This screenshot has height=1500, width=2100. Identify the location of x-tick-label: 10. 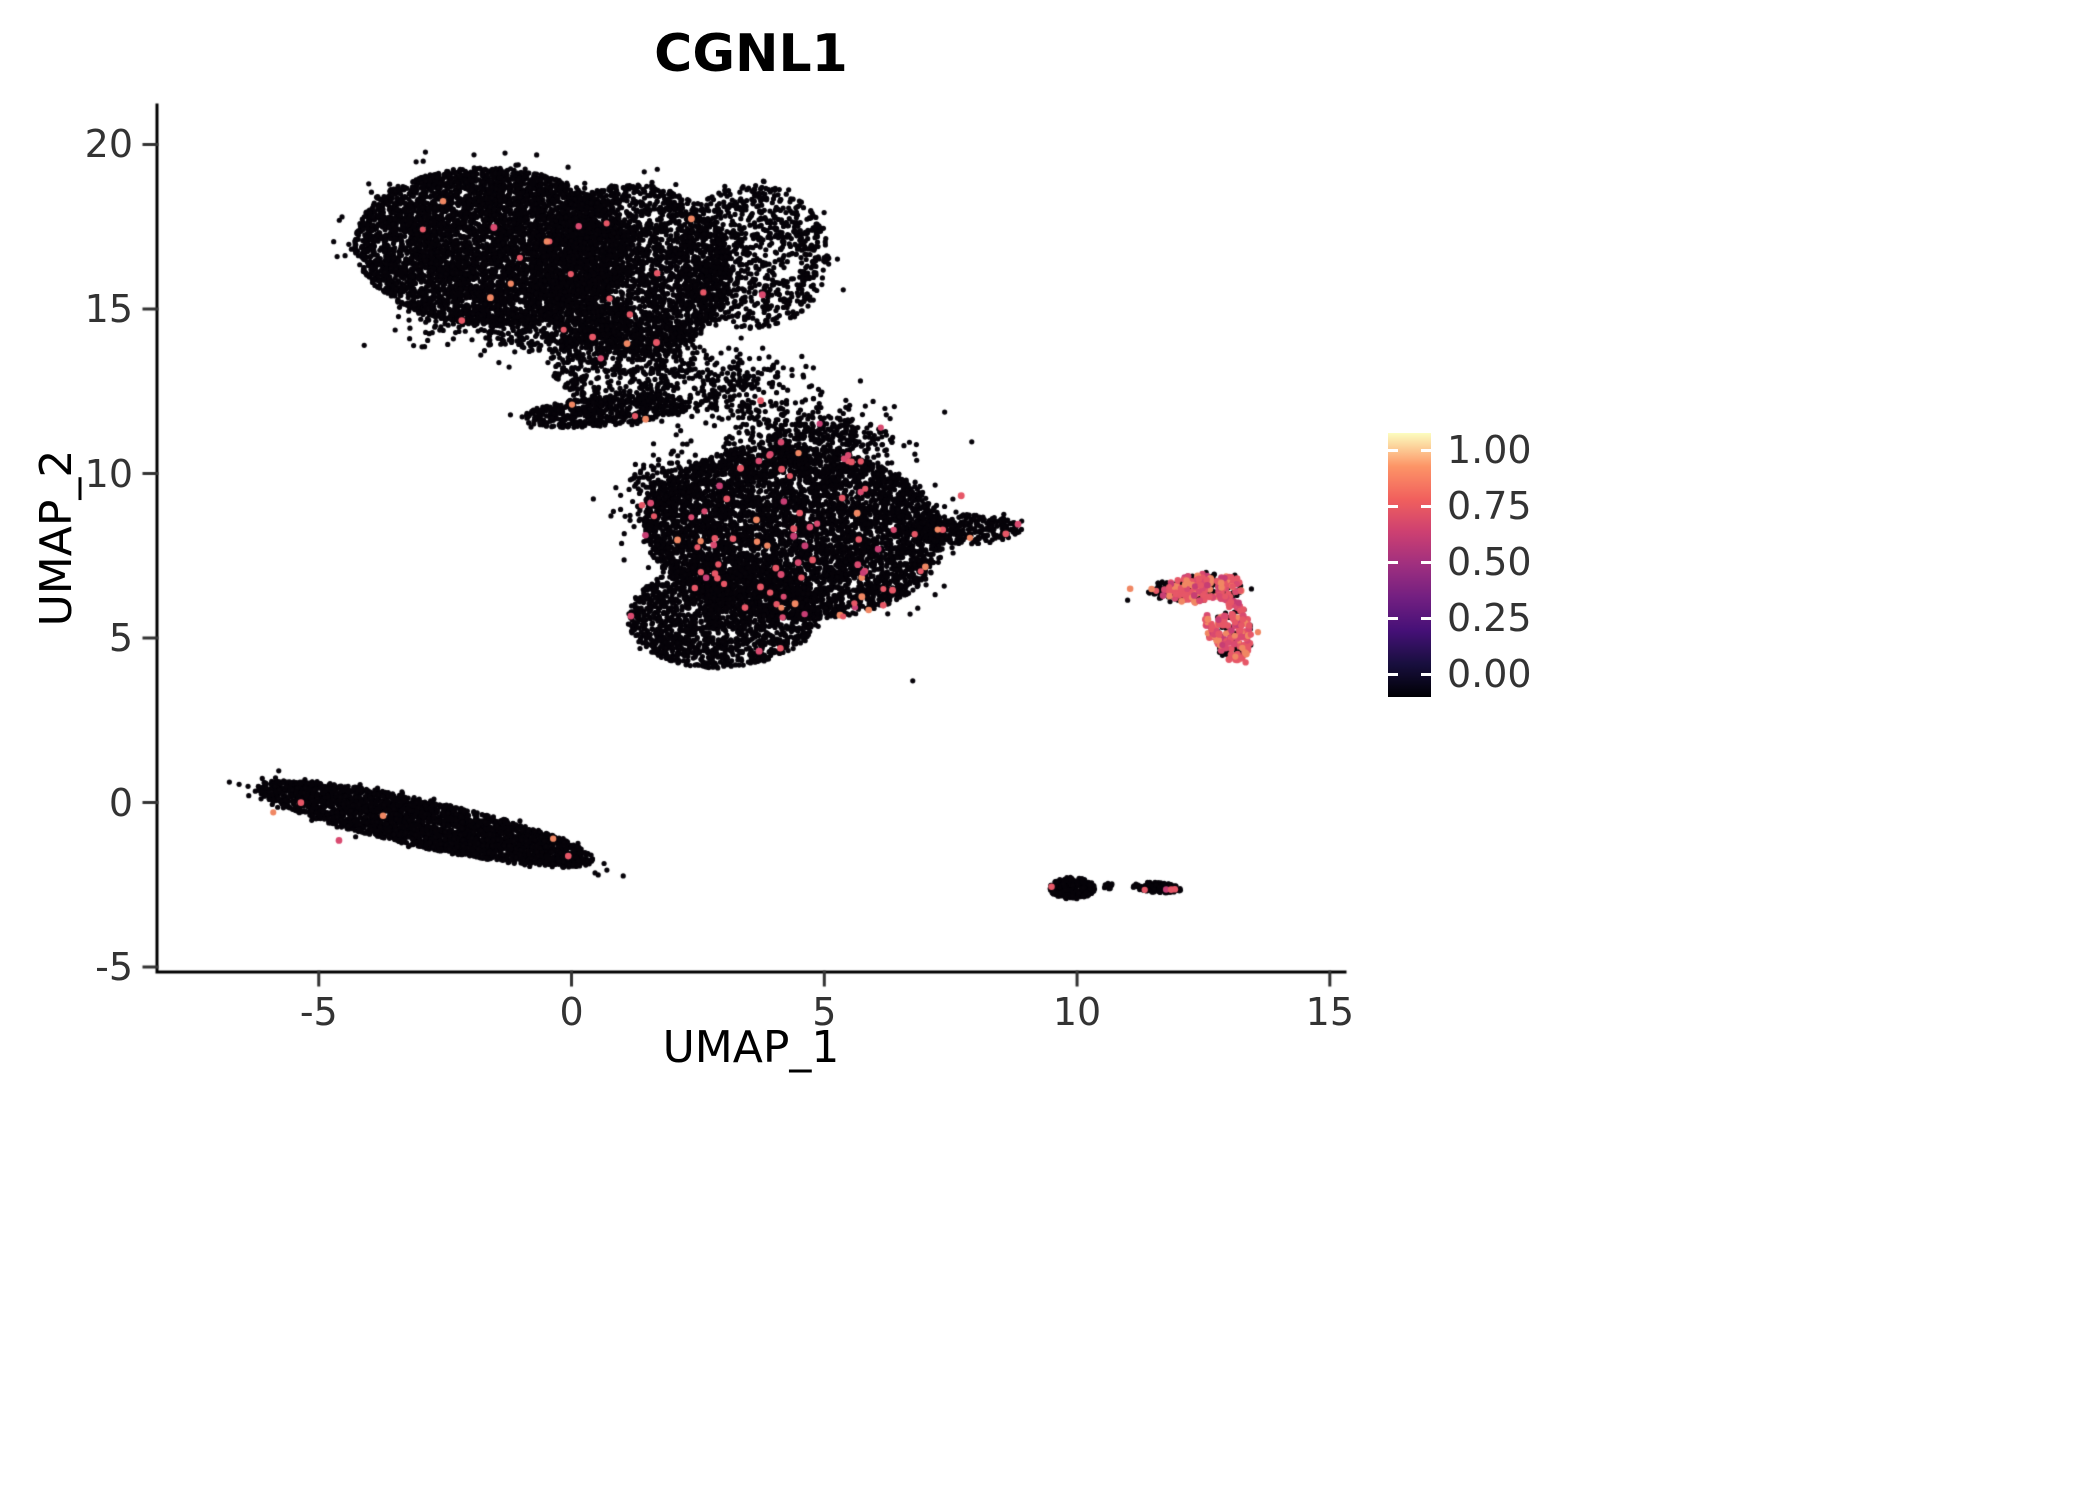
(1077, 1012).